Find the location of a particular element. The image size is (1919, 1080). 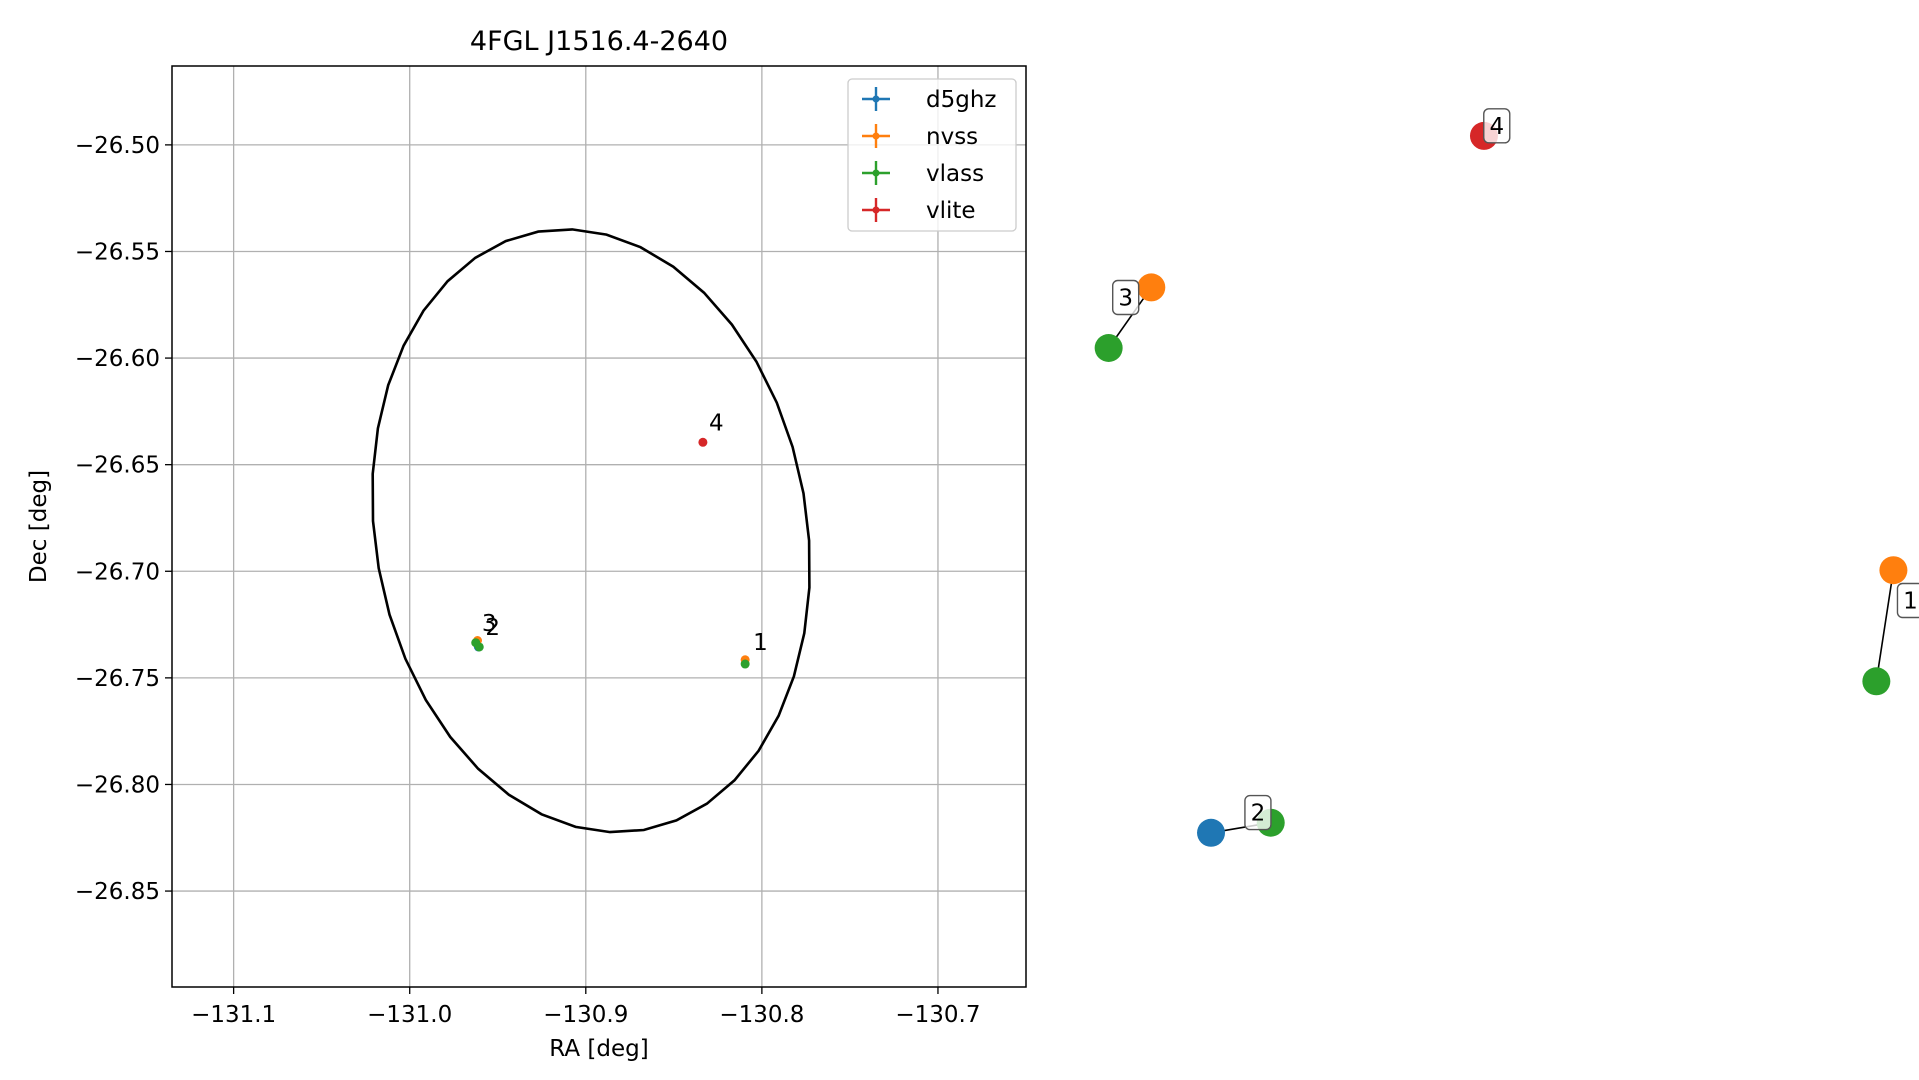

y-tick-label: −26.85 is located at coordinates (117, 892).